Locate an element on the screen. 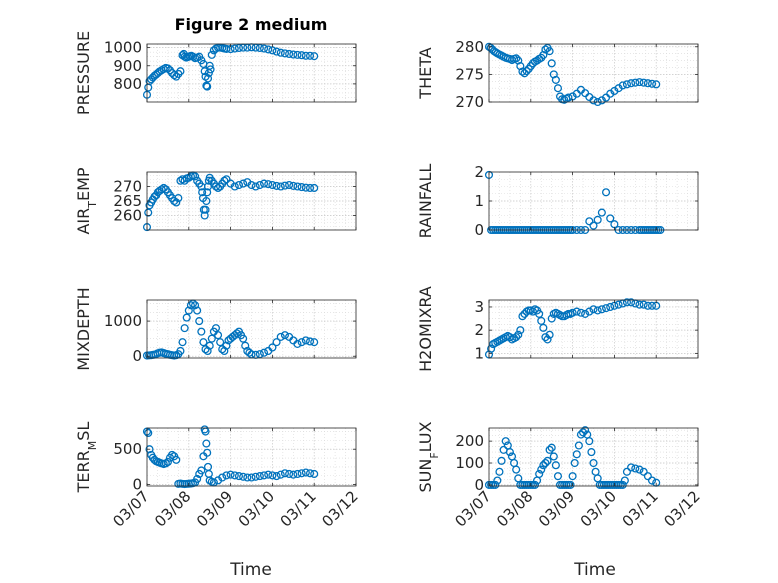  theta-y-axis-label: THETA is located at coordinates (425, 73).